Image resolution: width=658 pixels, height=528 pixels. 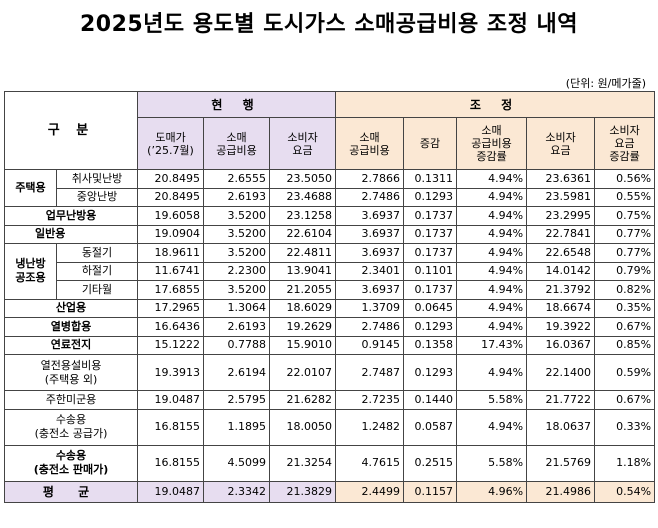 I want to click on cell-value: 2.7486, so click(x=370, y=327).